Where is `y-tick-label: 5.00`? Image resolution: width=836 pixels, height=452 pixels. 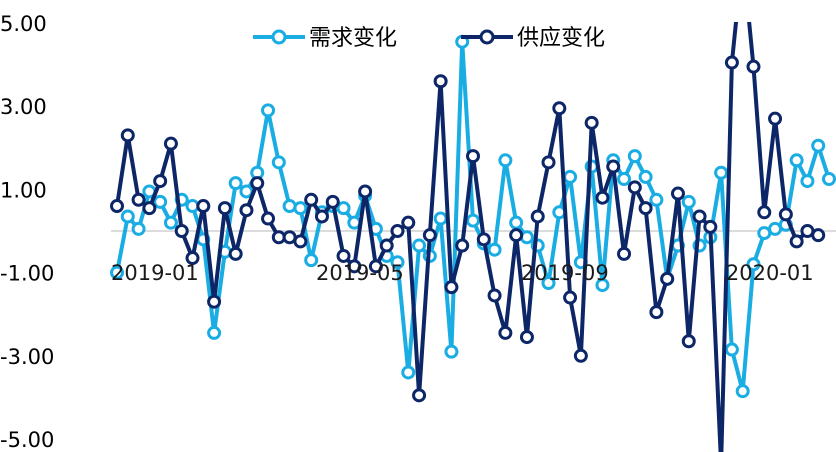
y-tick-label: 5.00 is located at coordinates (23, 24).